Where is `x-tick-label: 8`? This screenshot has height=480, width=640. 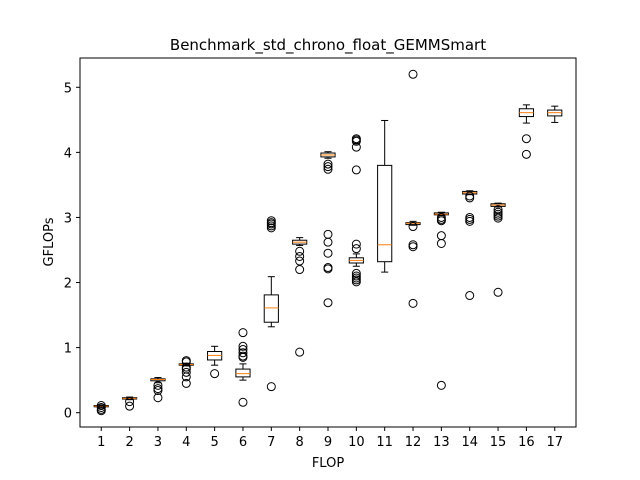
x-tick-label: 8 is located at coordinates (300, 442).